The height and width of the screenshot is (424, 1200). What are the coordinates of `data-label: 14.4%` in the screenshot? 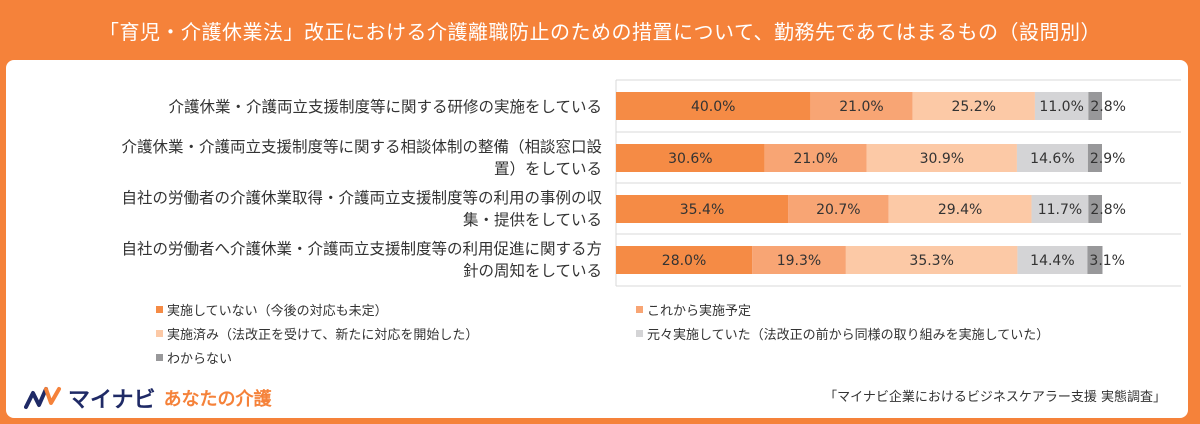 It's located at (1052, 261).